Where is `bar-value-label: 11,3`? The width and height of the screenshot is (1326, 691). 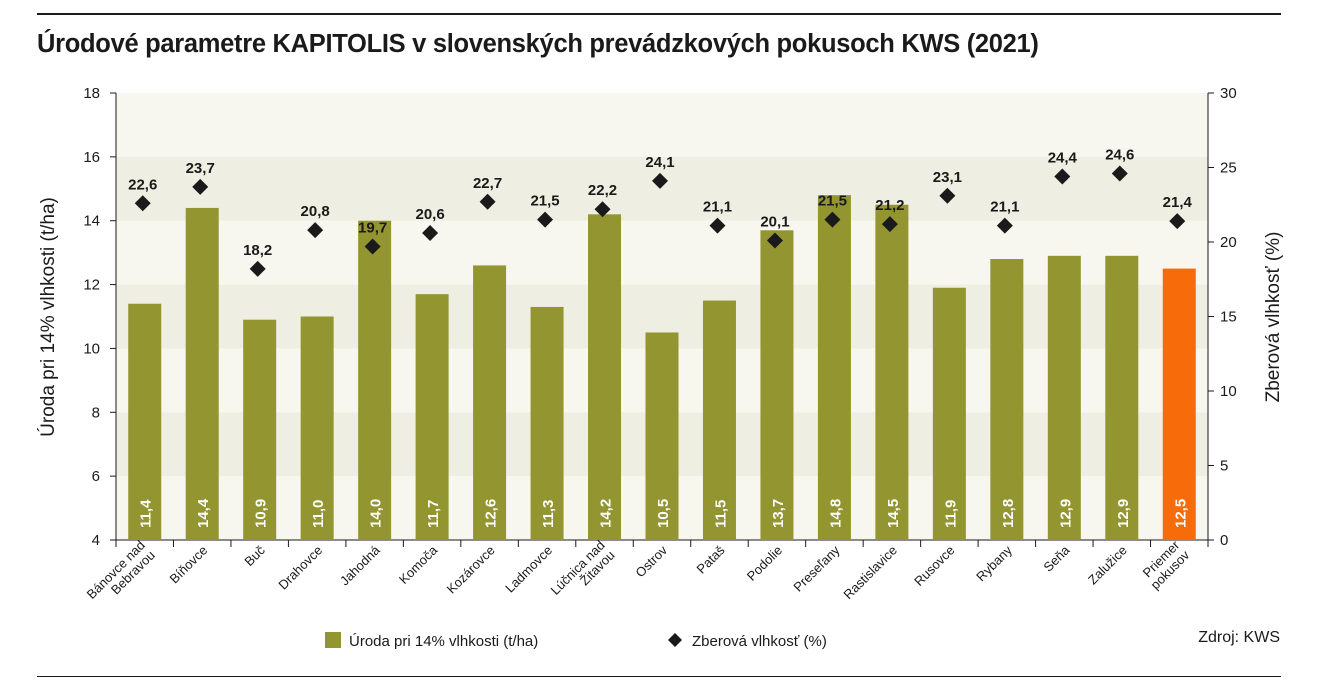 bar-value-label: 11,3 is located at coordinates (548, 514).